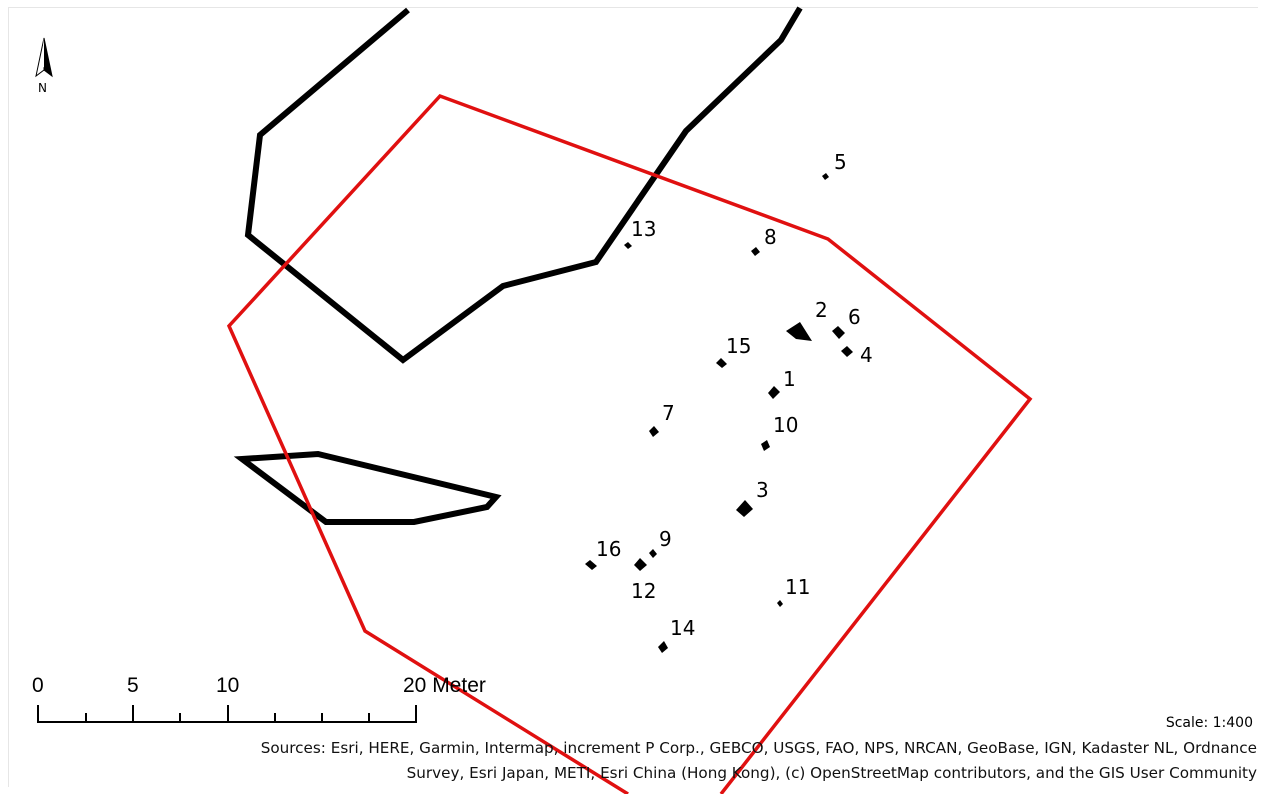 This screenshot has width=1267, height=794. Describe the element at coordinates (866, 355) in the screenshot. I see `feature-label-4: 4` at that location.